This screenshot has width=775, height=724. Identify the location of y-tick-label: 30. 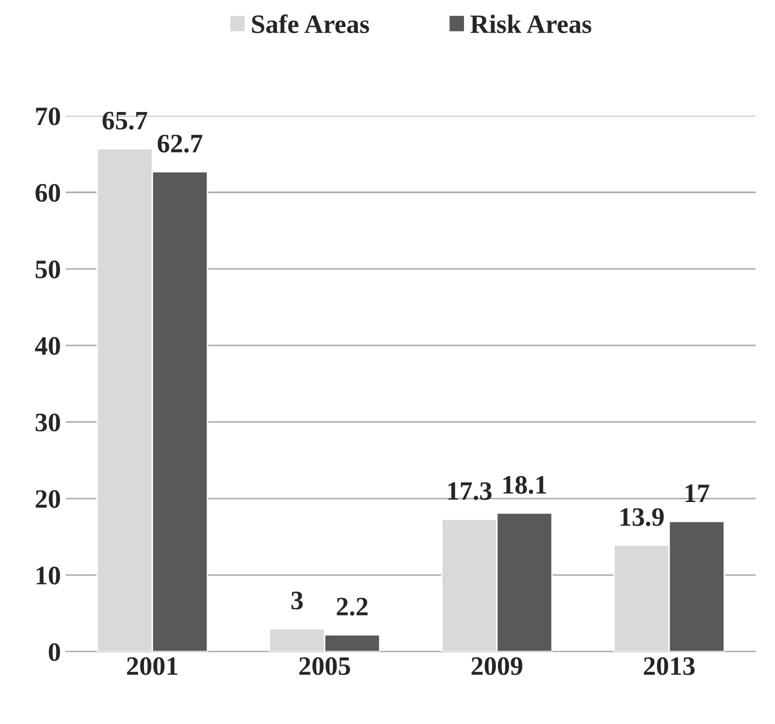
(48, 423).